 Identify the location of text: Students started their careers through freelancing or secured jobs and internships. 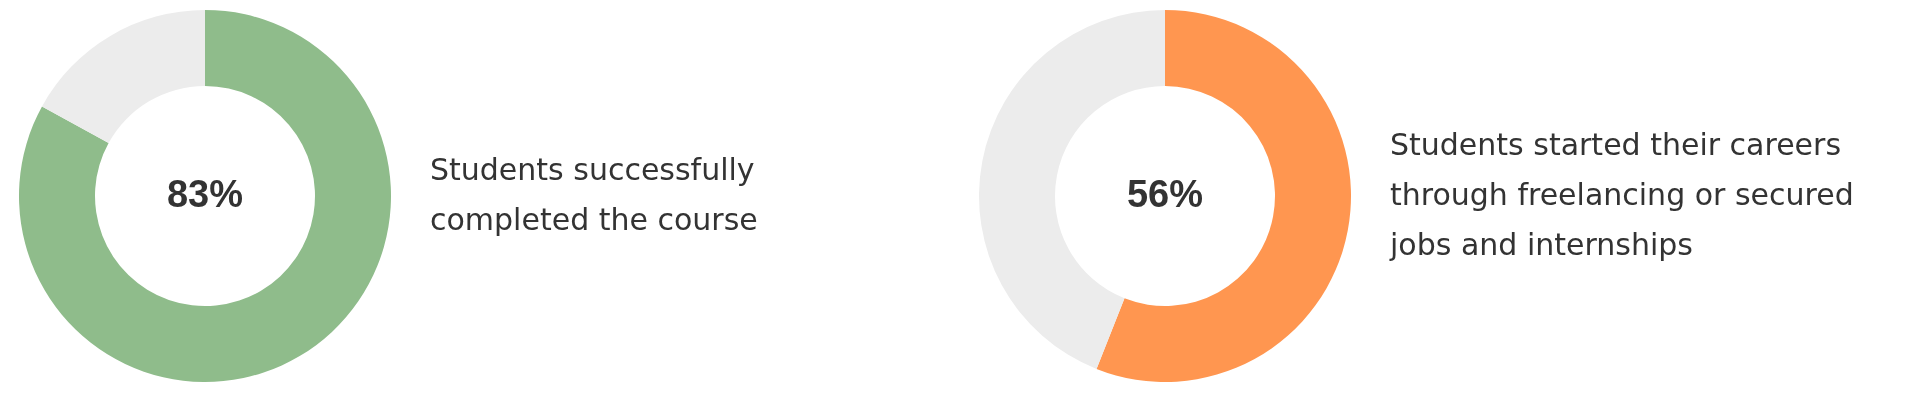
(1621, 194).